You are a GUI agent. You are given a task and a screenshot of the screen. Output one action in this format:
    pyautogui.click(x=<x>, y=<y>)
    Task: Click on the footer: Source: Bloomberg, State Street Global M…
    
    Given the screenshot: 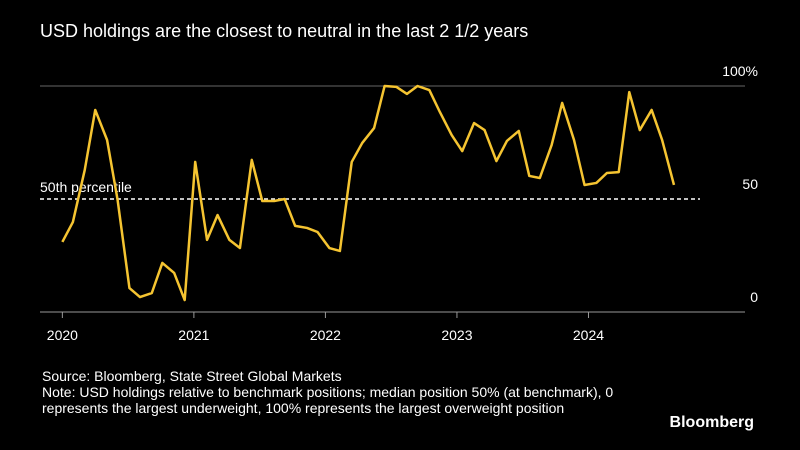 What is the action you would take?
    pyautogui.click(x=342, y=392)
    